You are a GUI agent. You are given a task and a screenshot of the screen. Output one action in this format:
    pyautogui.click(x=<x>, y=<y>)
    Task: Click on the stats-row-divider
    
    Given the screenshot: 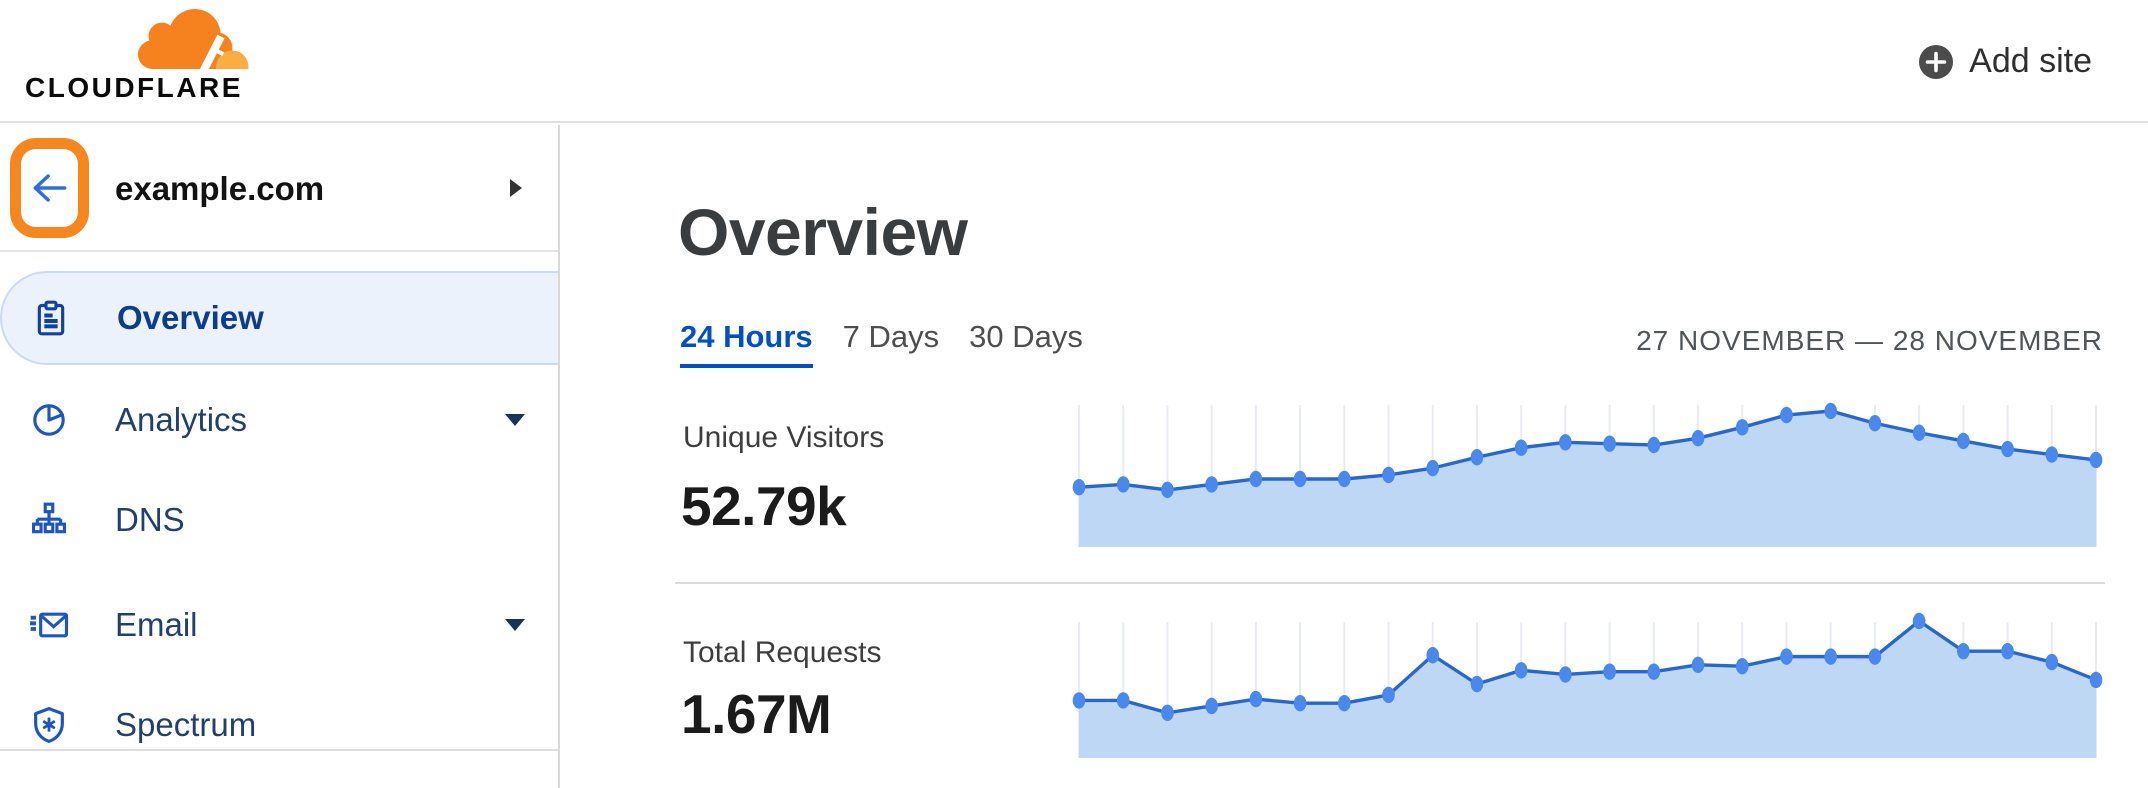 What is the action you would take?
    pyautogui.click(x=1390, y=583)
    